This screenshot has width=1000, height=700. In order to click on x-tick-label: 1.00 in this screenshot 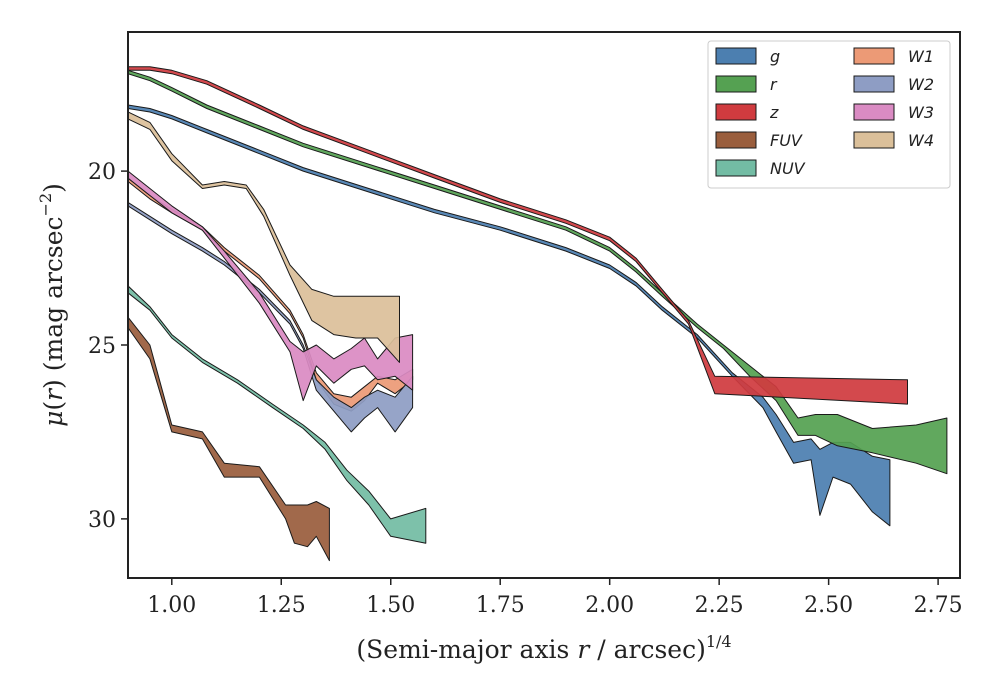, I will do `click(171, 605)`.